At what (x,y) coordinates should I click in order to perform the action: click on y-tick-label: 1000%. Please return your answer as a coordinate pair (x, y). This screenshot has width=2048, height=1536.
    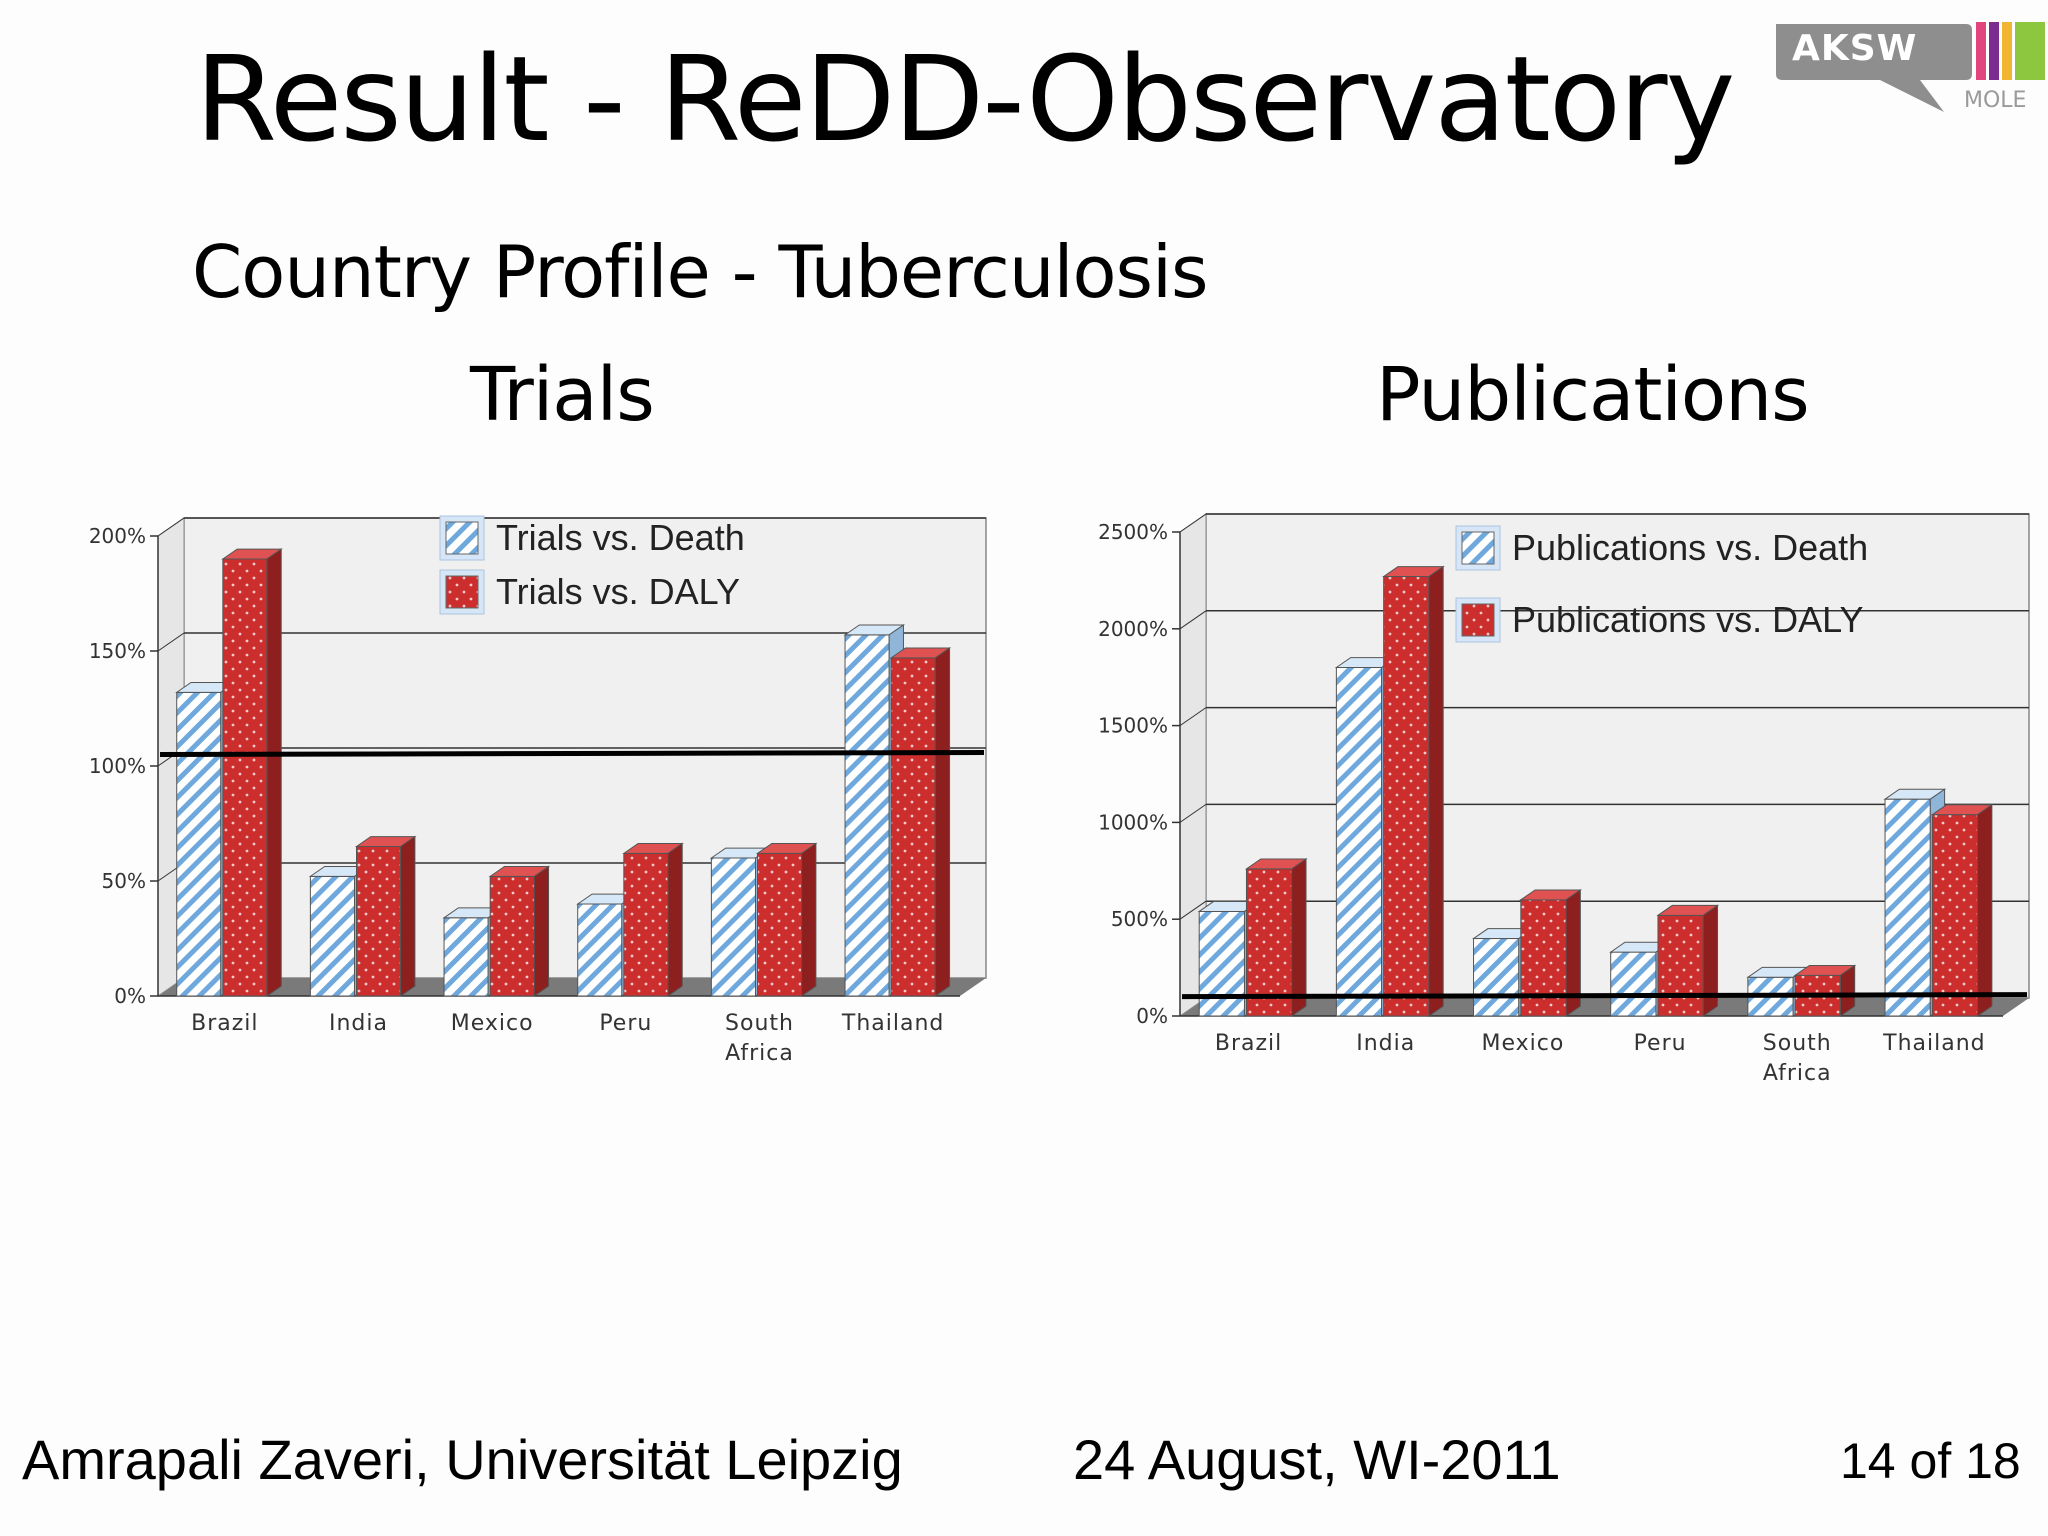
    Looking at the image, I should click on (1133, 822).